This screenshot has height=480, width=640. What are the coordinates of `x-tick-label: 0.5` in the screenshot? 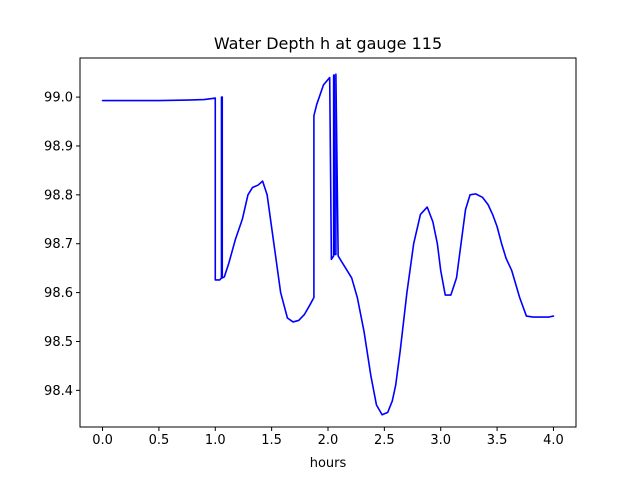 It's located at (159, 440).